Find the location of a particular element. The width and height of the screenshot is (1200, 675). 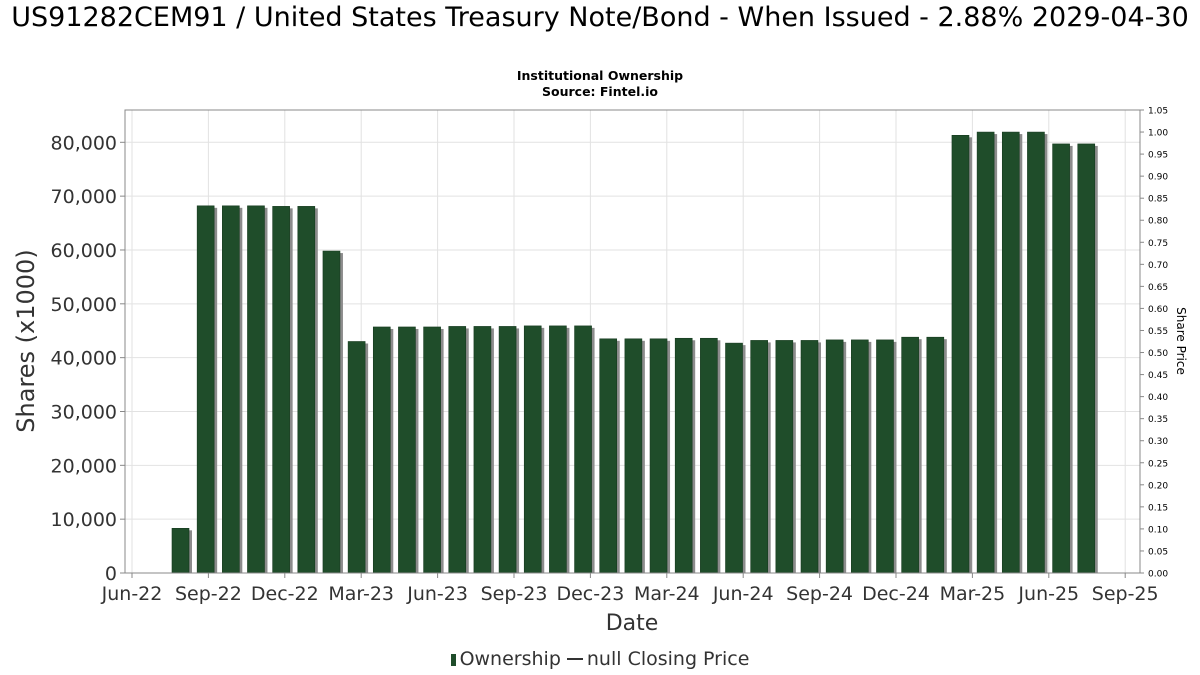

x-tick-label: Dec-22 is located at coordinates (285, 594).